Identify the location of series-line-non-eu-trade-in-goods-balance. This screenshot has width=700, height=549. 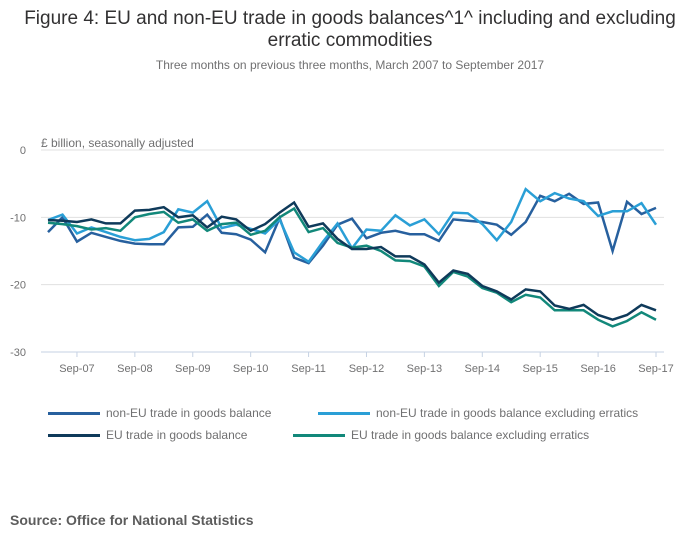
(352, 228).